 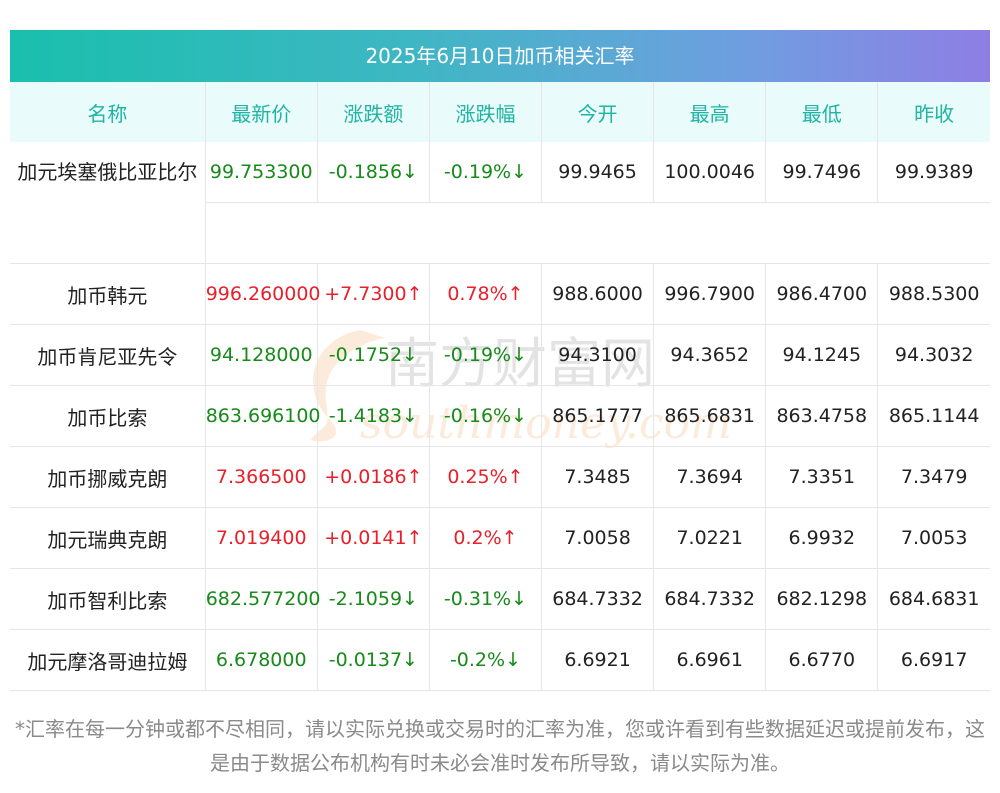 I want to click on cell-latest: 6.678000, so click(x=261, y=660).